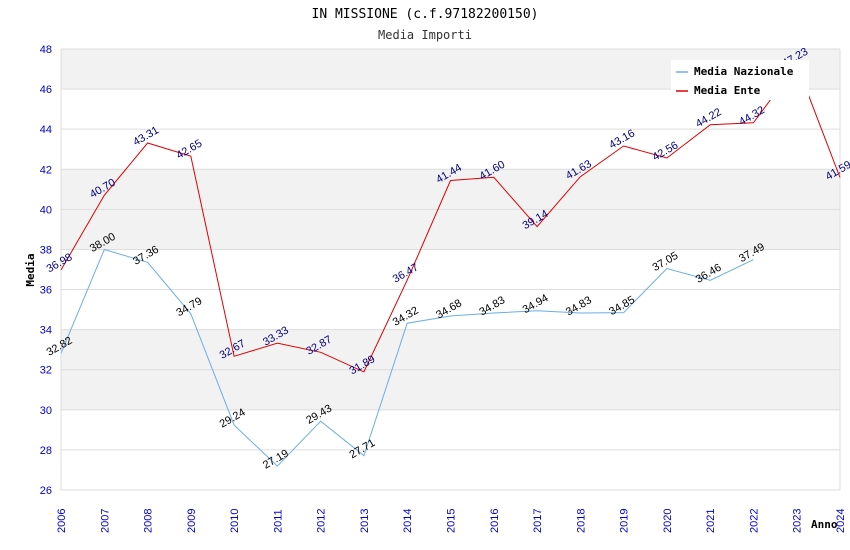  I want to click on legend-background, so click(740, 80).